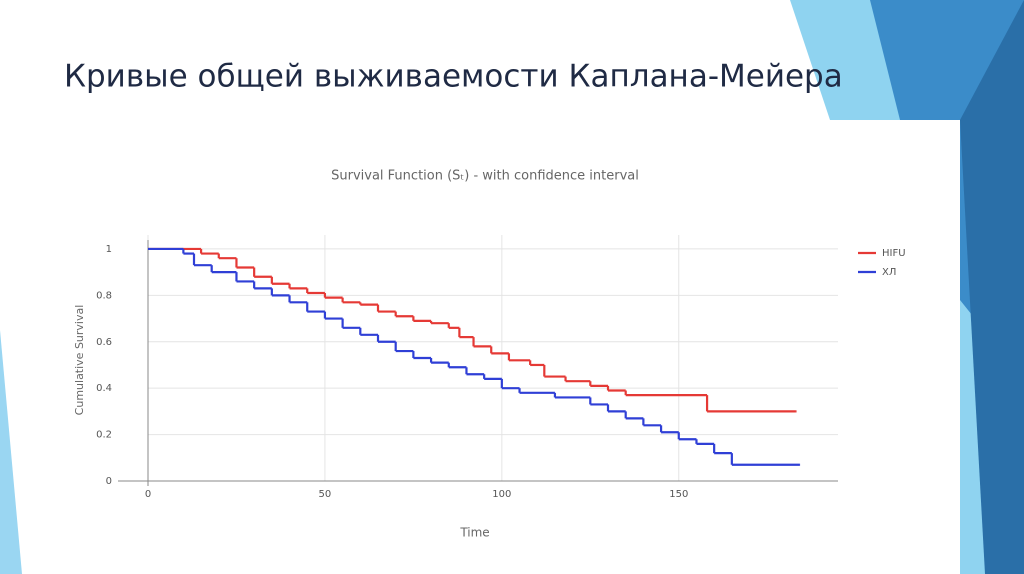  Describe the element at coordinates (104, 342) in the screenshot. I see `y-tick-label: 0.6` at that location.